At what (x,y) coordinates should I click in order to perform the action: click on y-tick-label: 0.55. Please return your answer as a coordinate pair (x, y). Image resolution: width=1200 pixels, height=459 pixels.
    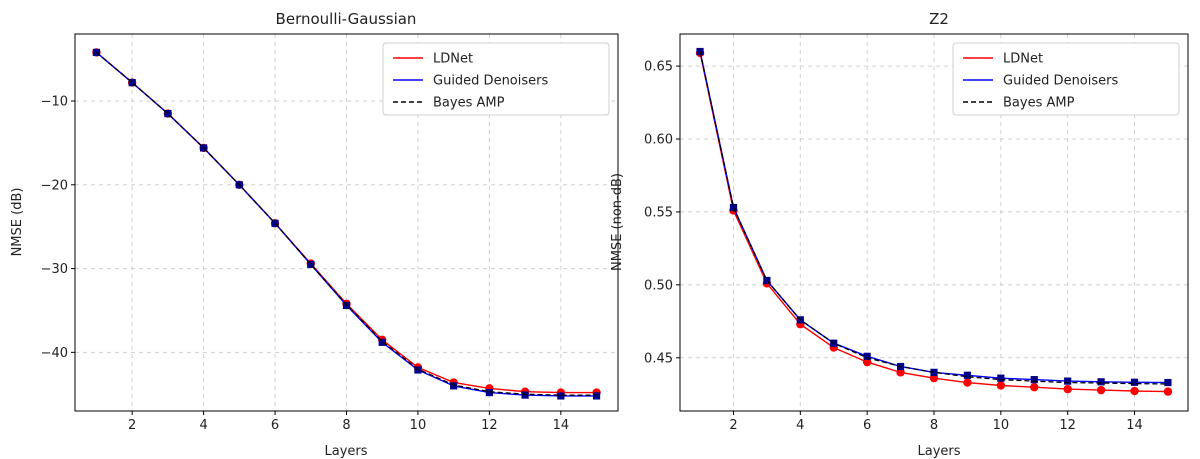
    Looking at the image, I should click on (658, 212).